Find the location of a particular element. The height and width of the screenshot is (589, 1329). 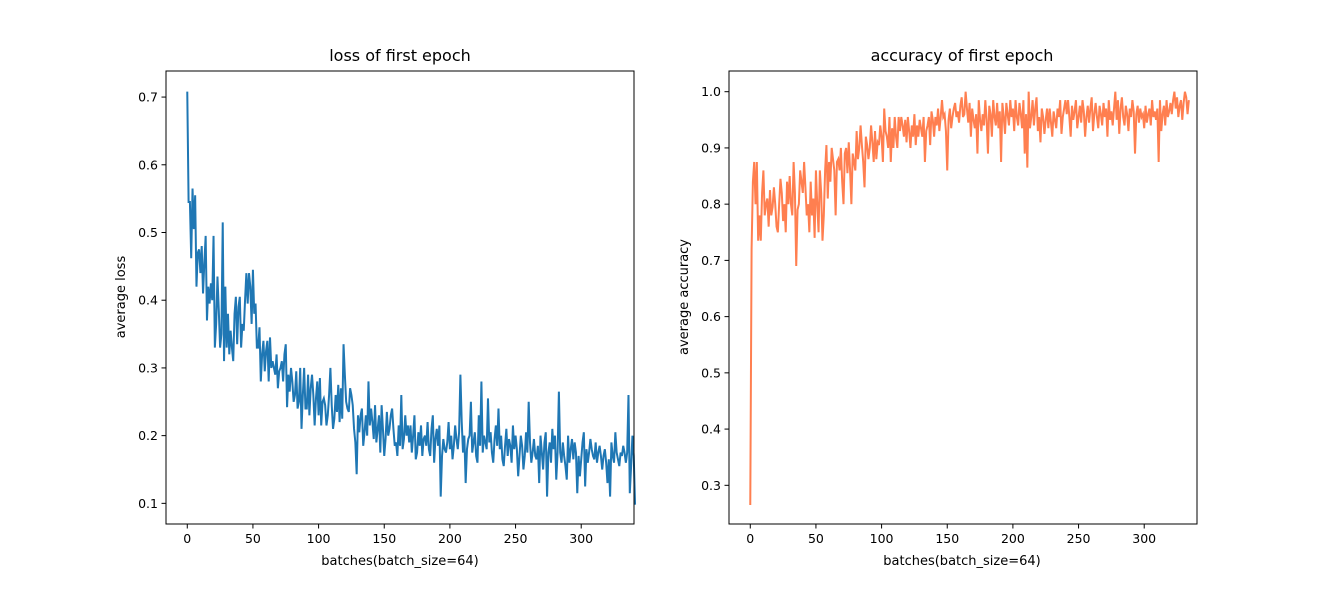

accuracy-xtick-label: 0 is located at coordinates (750, 538).